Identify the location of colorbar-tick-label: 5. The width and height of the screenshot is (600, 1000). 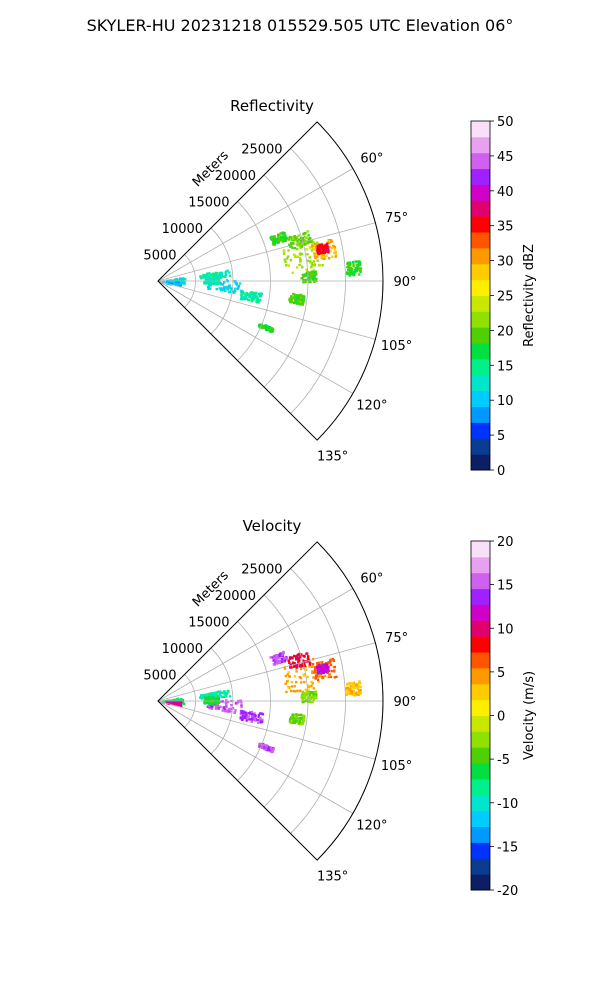
(501, 436).